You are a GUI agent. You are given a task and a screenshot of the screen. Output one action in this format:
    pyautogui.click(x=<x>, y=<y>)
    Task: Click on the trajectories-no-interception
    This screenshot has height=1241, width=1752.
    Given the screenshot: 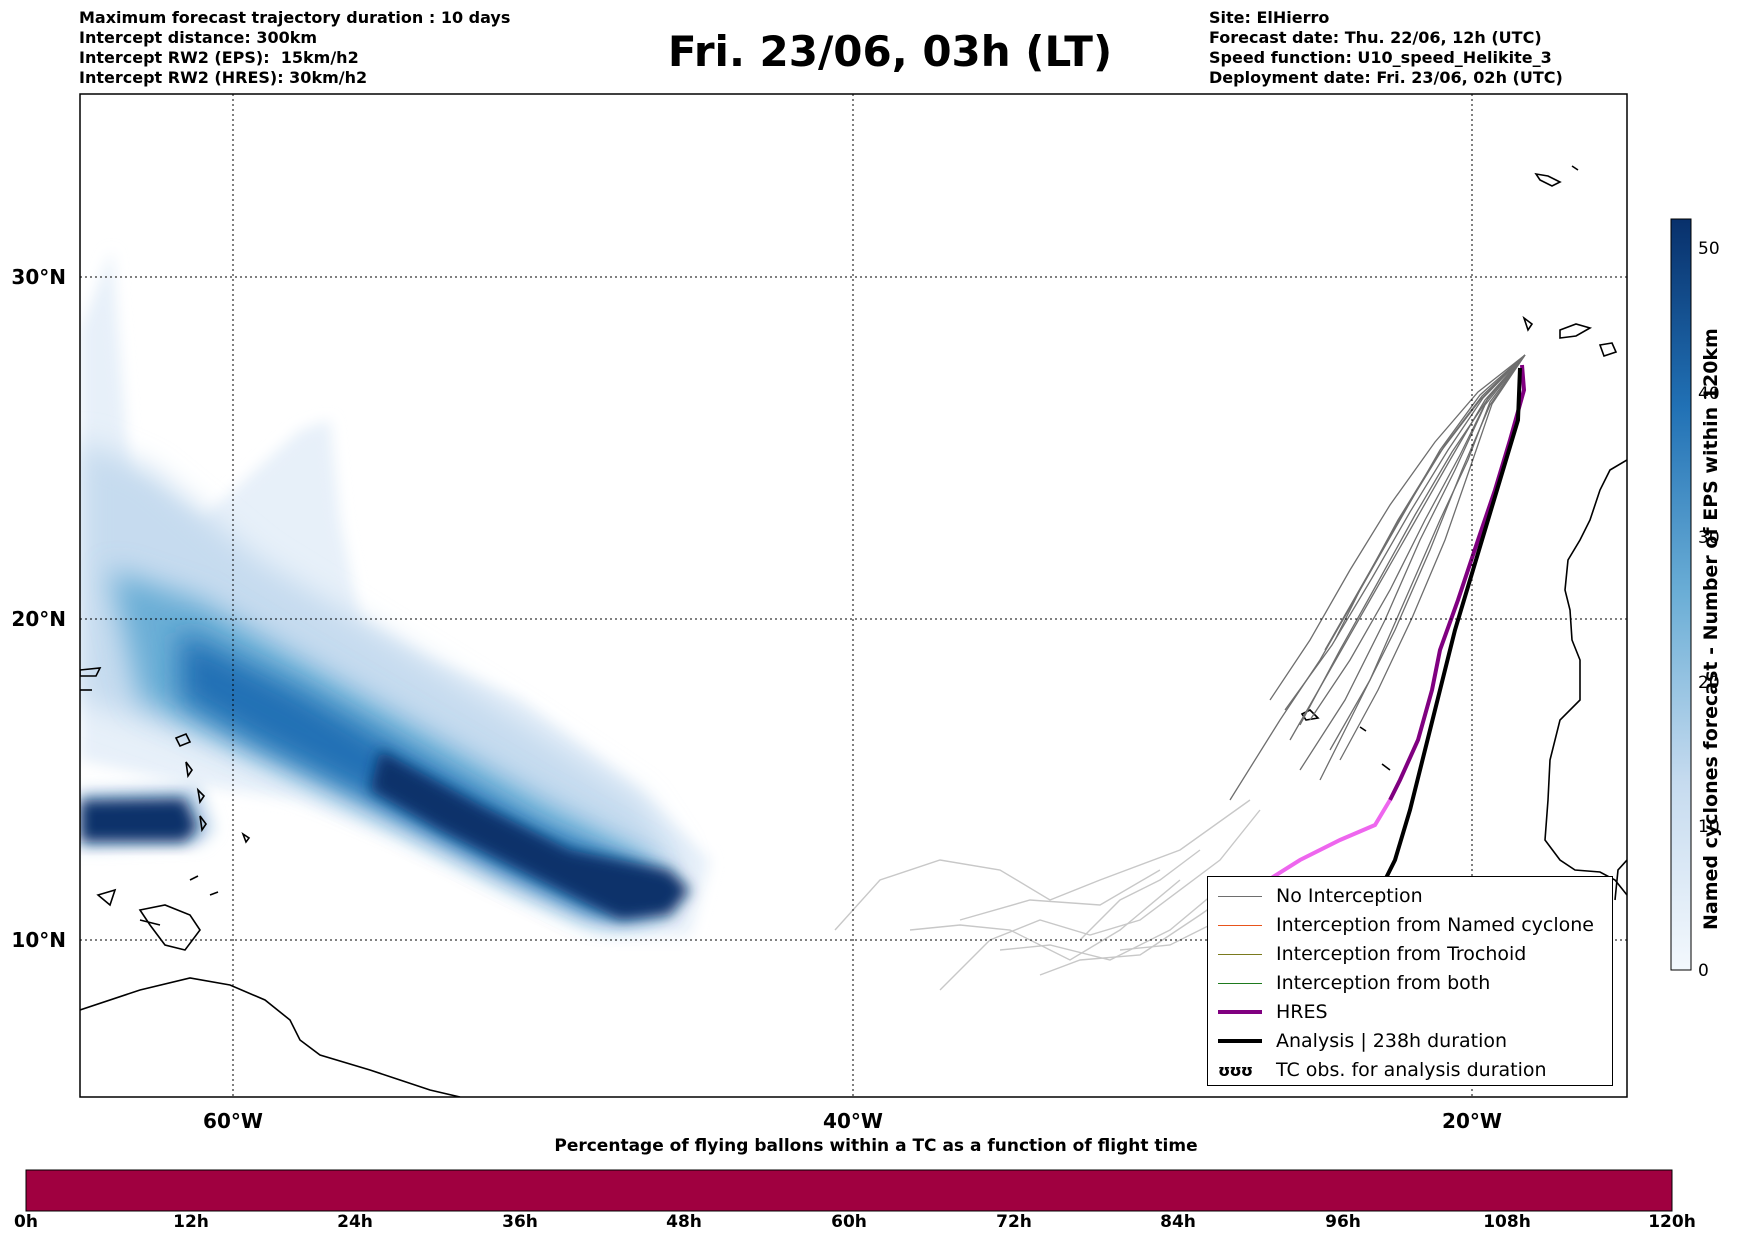 What is the action you would take?
    pyautogui.click(x=1377, y=577)
    